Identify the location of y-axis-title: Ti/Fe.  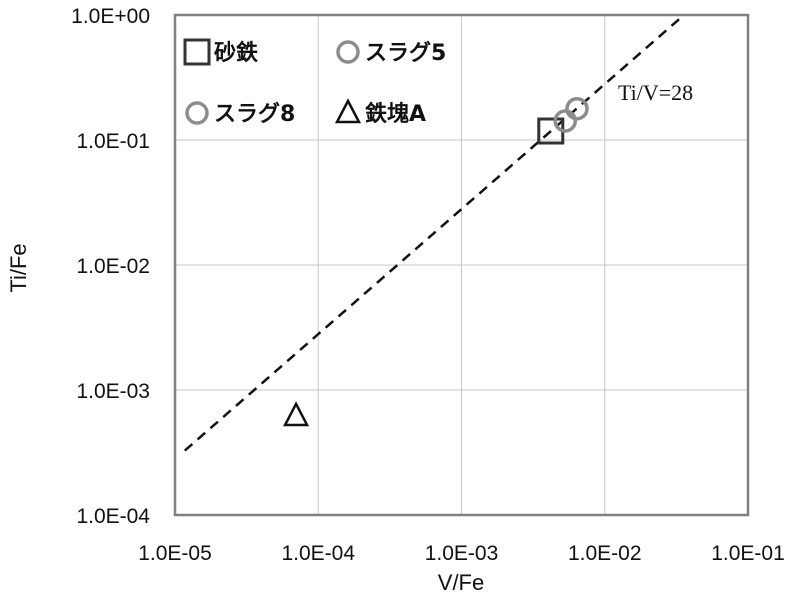
(18, 267).